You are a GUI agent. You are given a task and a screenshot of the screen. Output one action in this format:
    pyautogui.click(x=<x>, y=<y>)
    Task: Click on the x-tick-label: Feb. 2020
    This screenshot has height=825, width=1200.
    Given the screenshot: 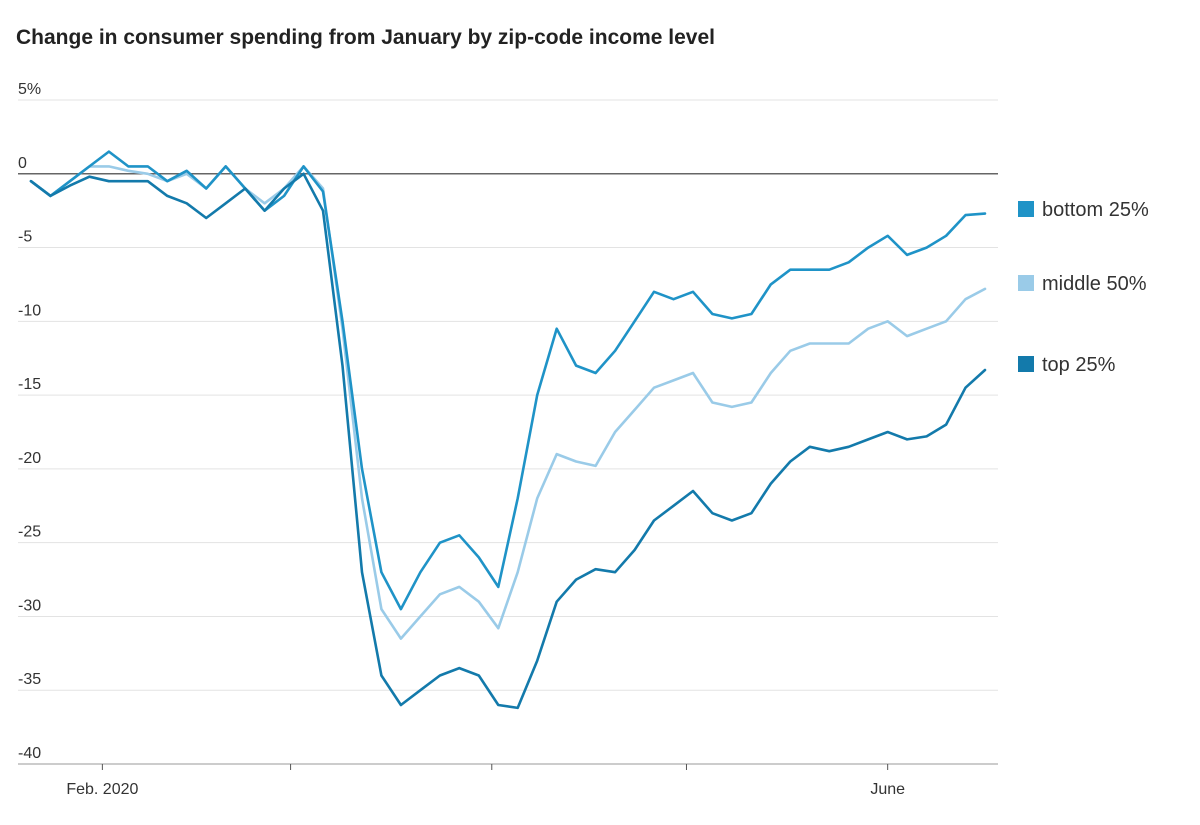 What is the action you would take?
    pyautogui.click(x=102, y=789)
    